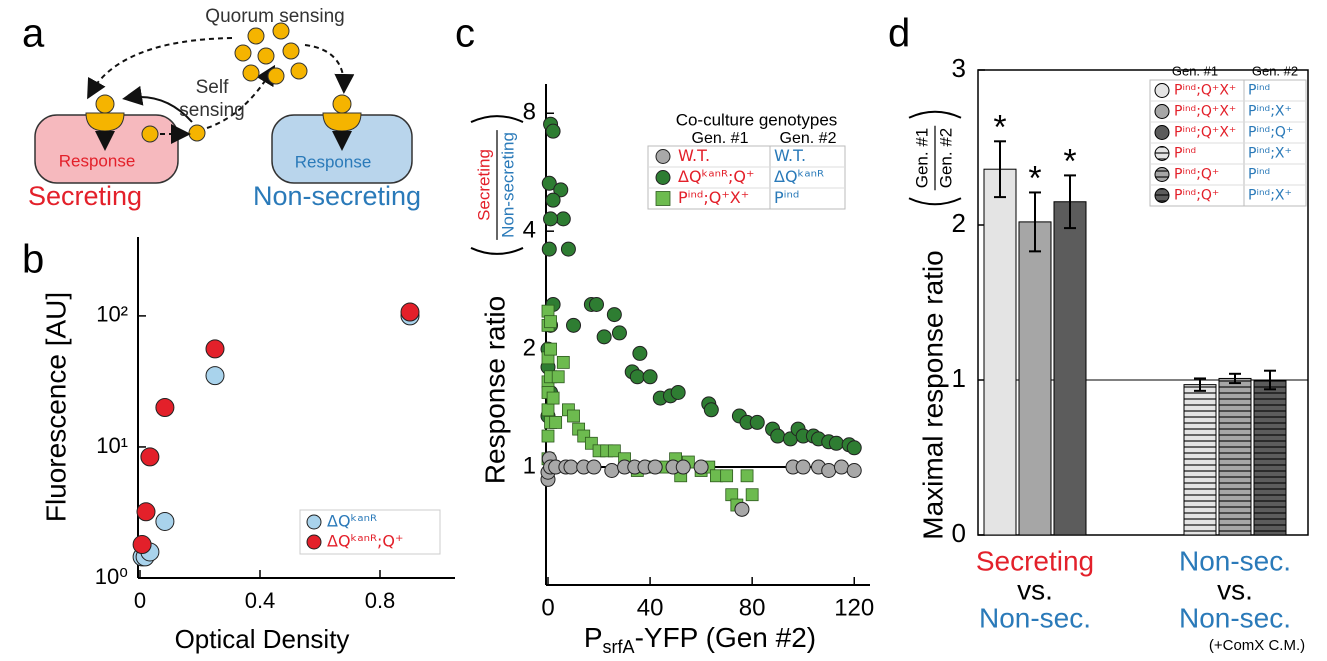  Describe the element at coordinates (274, 16) in the screenshot. I see `quorum-label: Quorum sensing` at that location.